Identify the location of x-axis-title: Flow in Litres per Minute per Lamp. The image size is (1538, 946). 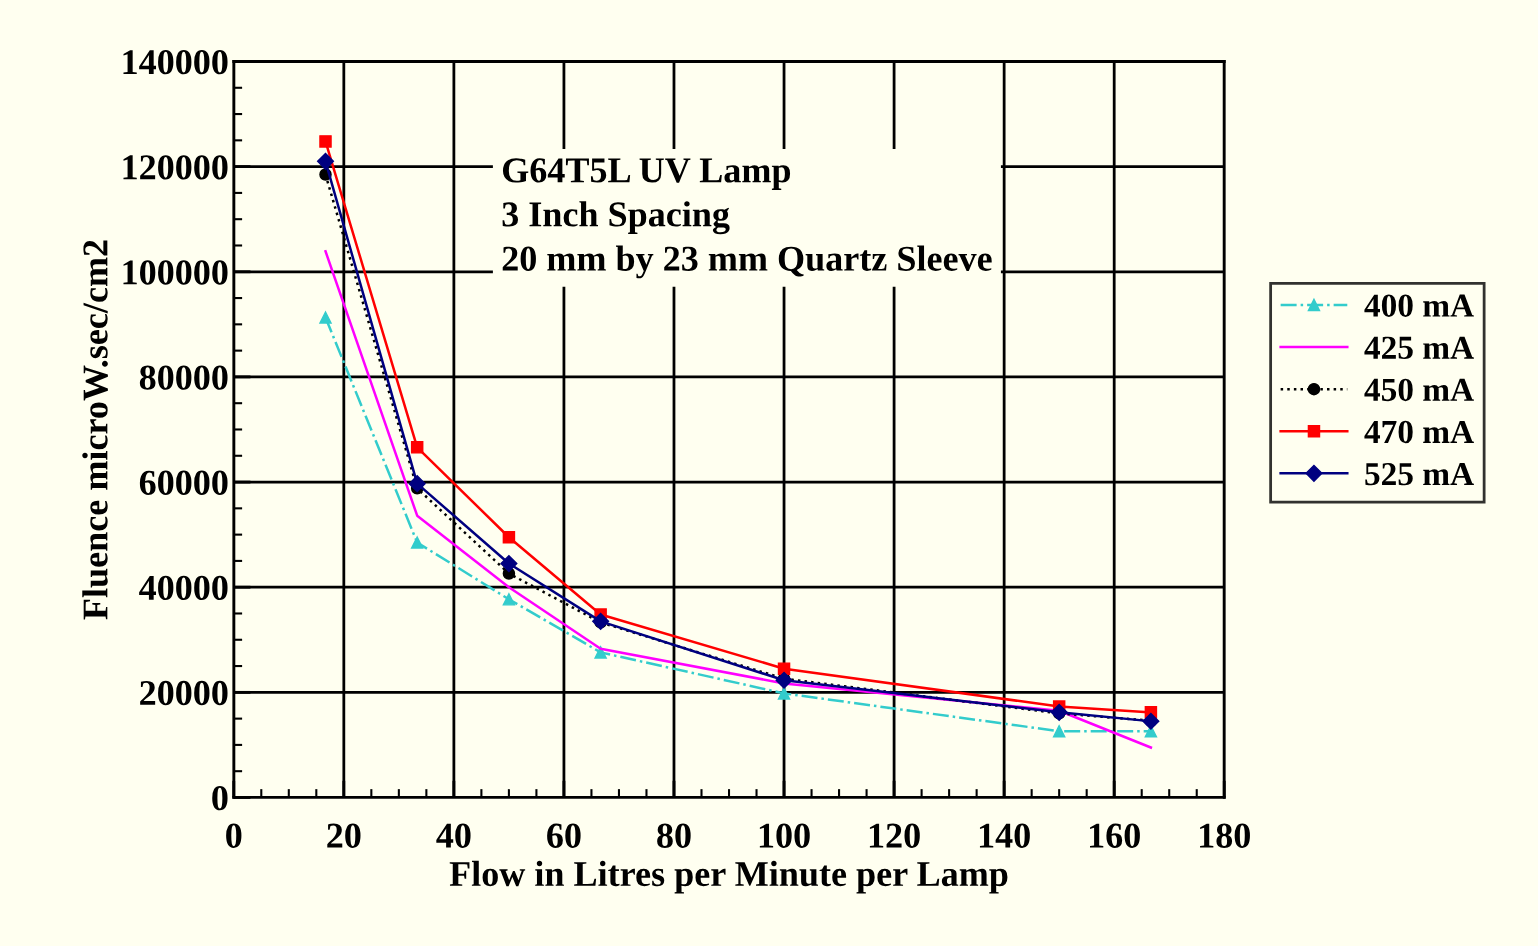
(728, 877).